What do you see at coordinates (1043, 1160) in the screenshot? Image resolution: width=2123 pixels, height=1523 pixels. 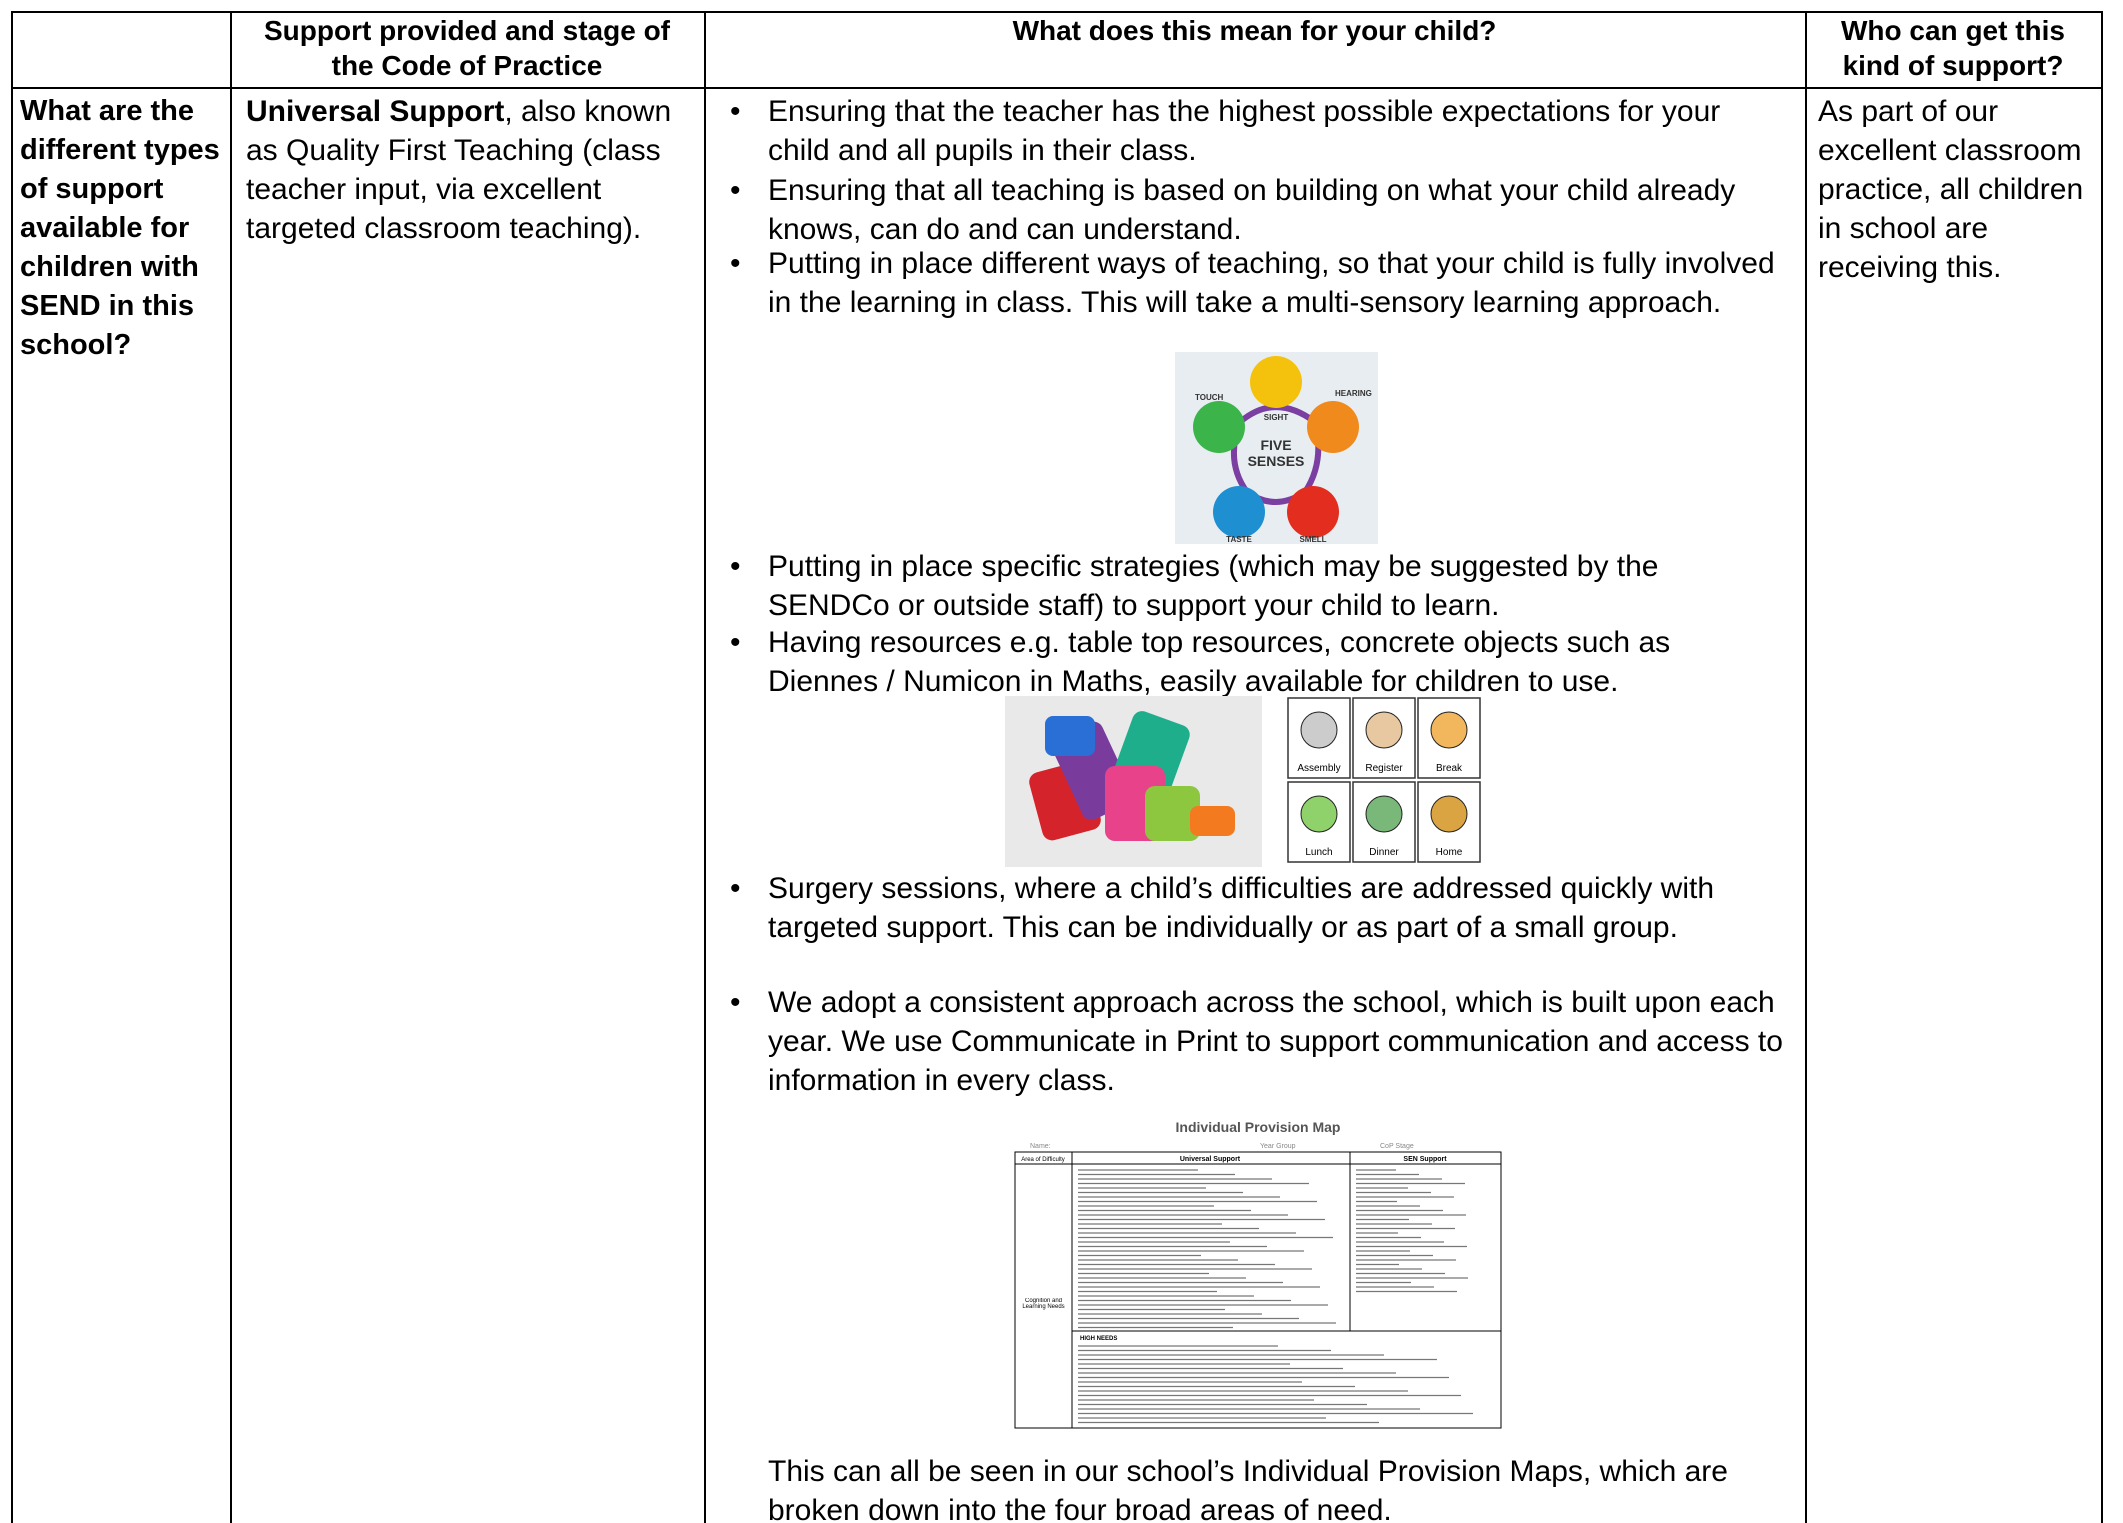 I see `image-label: Area of Difficulty` at bounding box center [1043, 1160].